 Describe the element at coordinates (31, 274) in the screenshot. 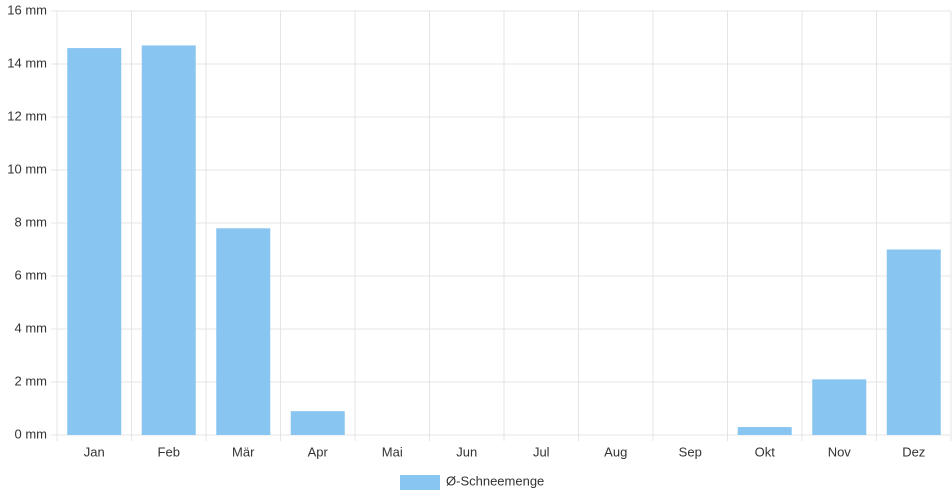

I see `y-tick-label: 6 mm` at that location.